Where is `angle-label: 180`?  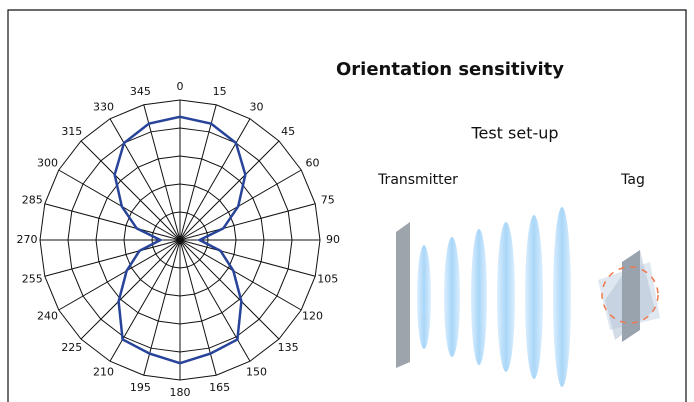 angle-label: 180 is located at coordinates (180, 392).